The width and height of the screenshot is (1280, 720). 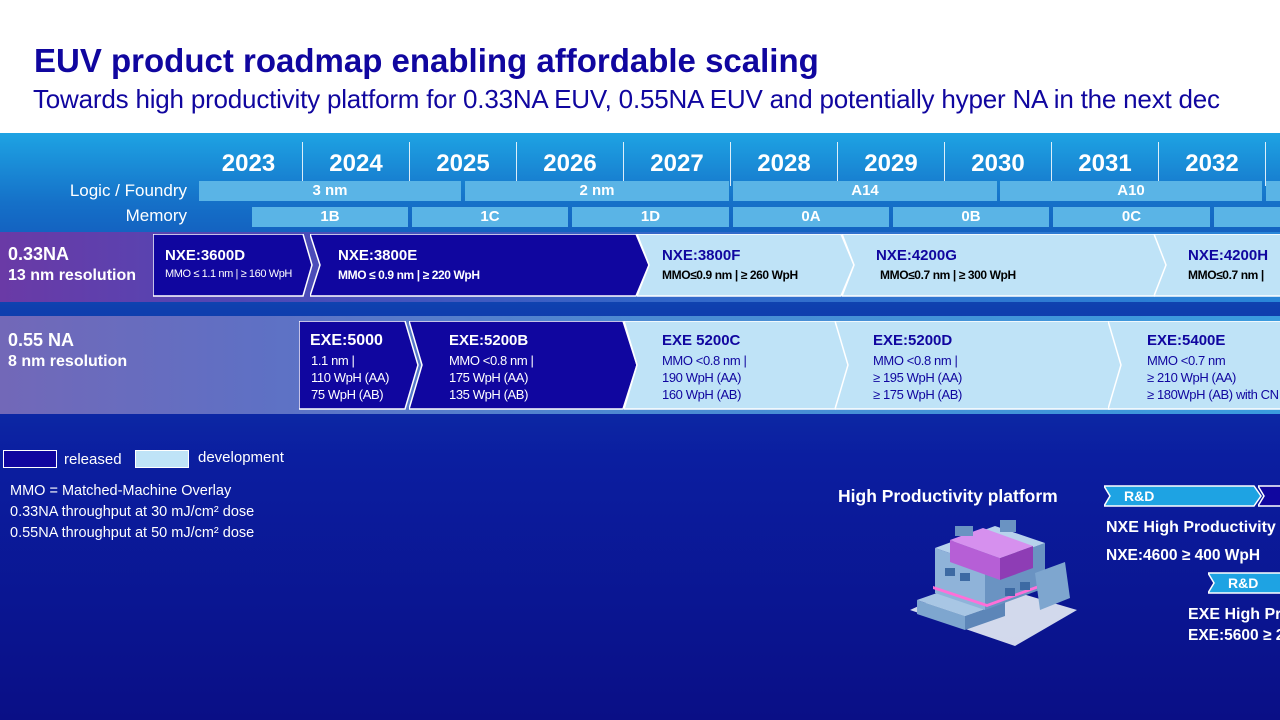 What do you see at coordinates (948, 275) in the screenshot?
I see `product-spec: MMO≤0.7 nm | ≥ 300 WpH` at bounding box center [948, 275].